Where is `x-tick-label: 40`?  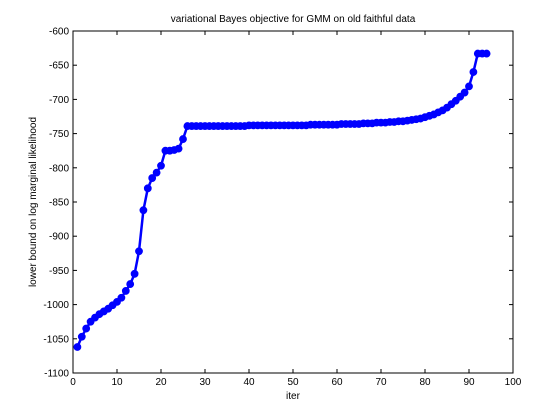 x-tick-label: 40 is located at coordinates (249, 382).